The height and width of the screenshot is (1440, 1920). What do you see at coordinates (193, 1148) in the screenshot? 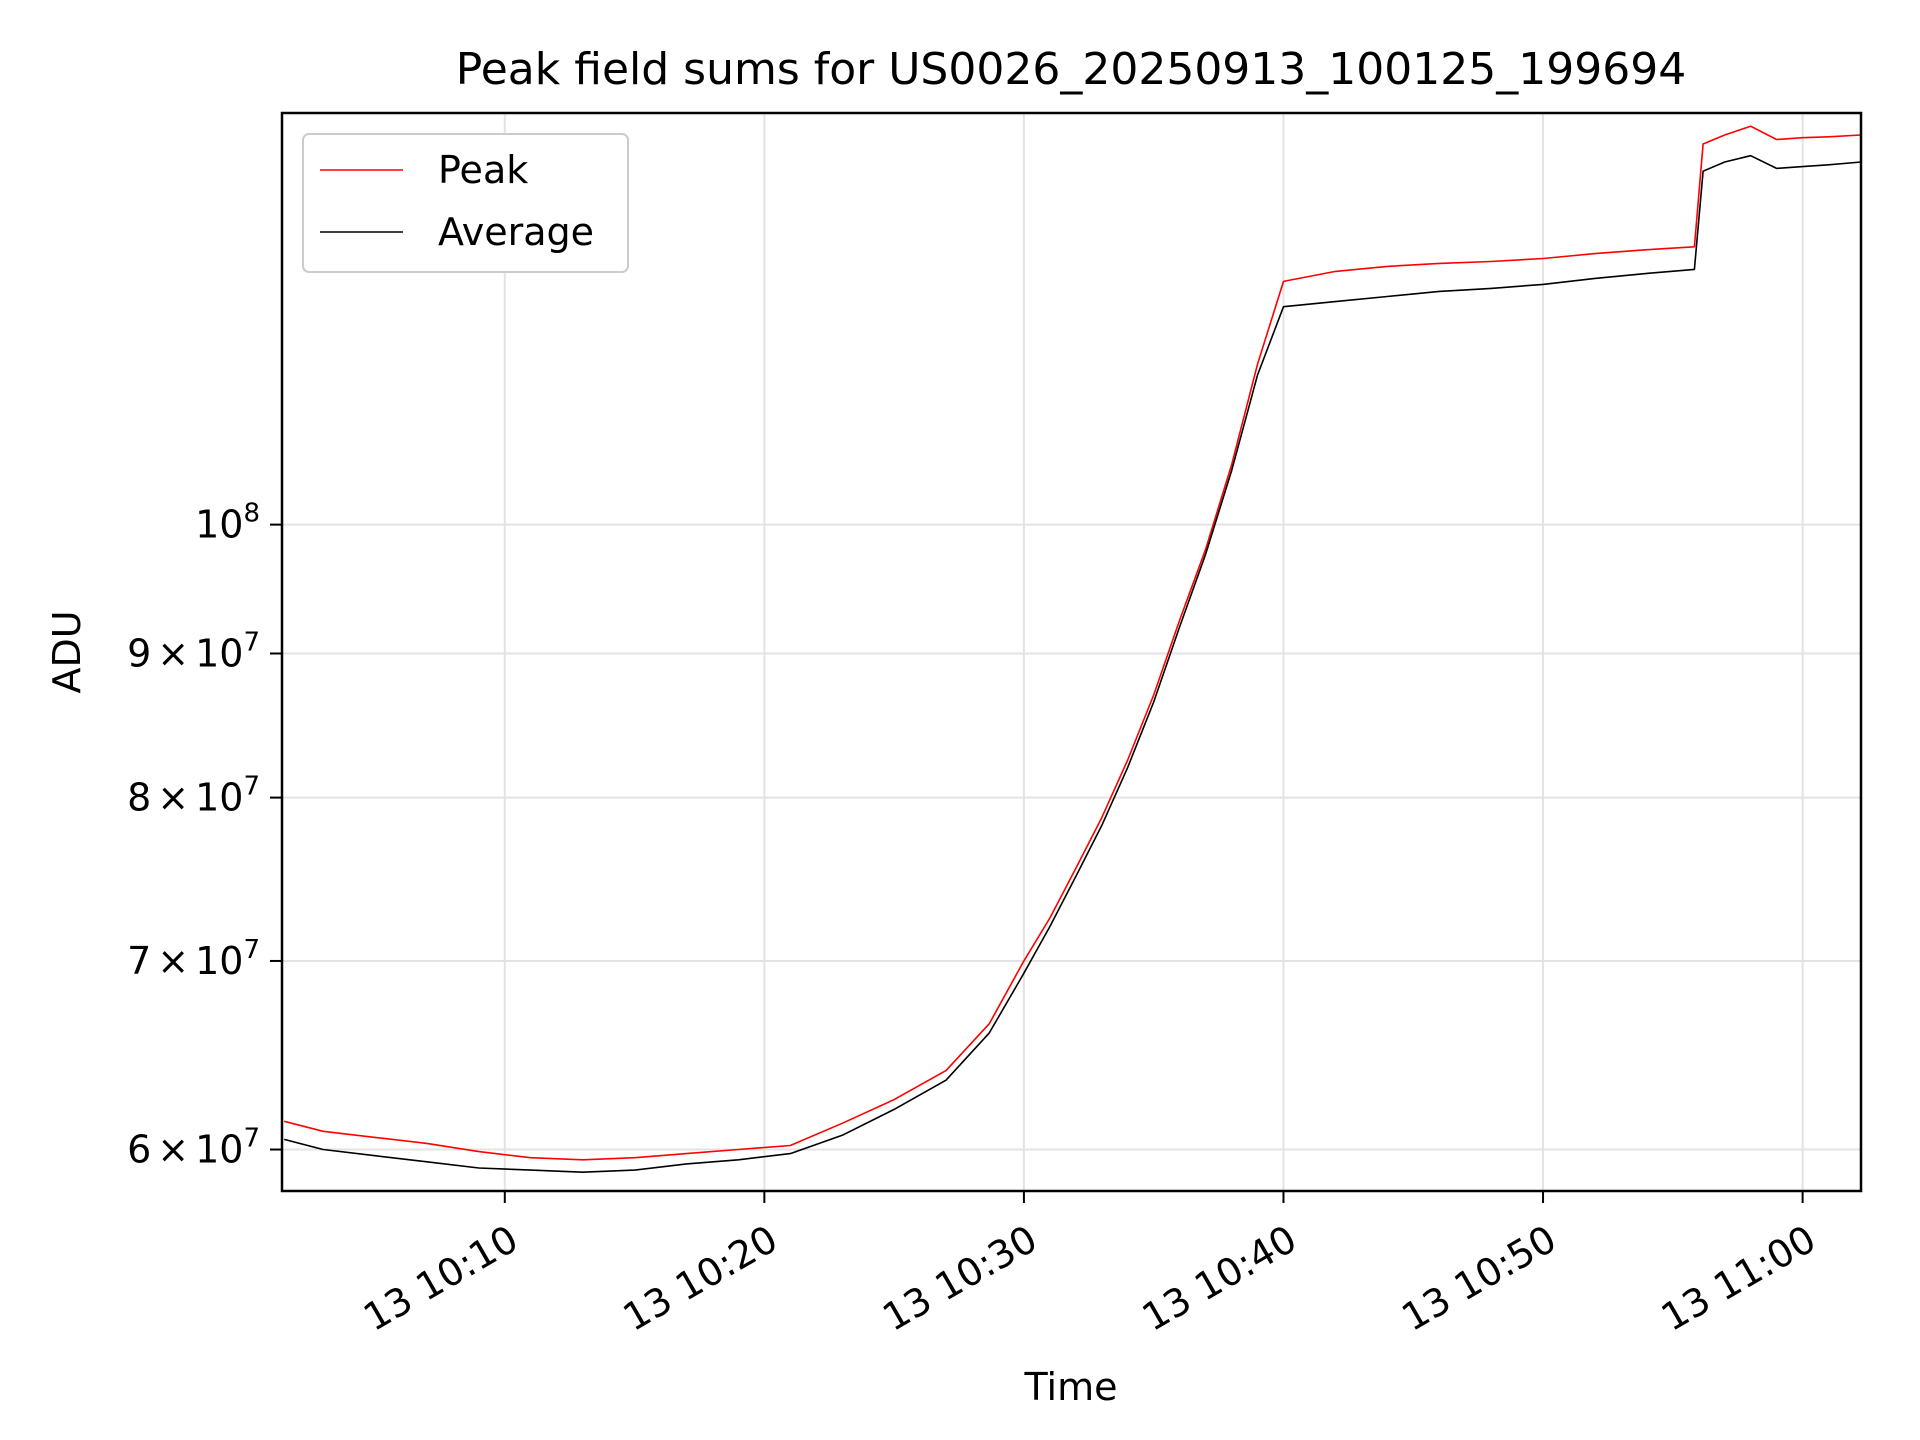
I see `y-tick-label: 6 × 107` at bounding box center [193, 1148].